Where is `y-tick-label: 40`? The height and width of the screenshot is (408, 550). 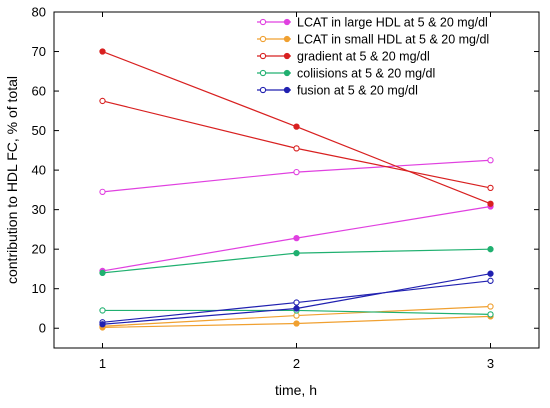 y-tick-label: 40 is located at coordinates (39, 170).